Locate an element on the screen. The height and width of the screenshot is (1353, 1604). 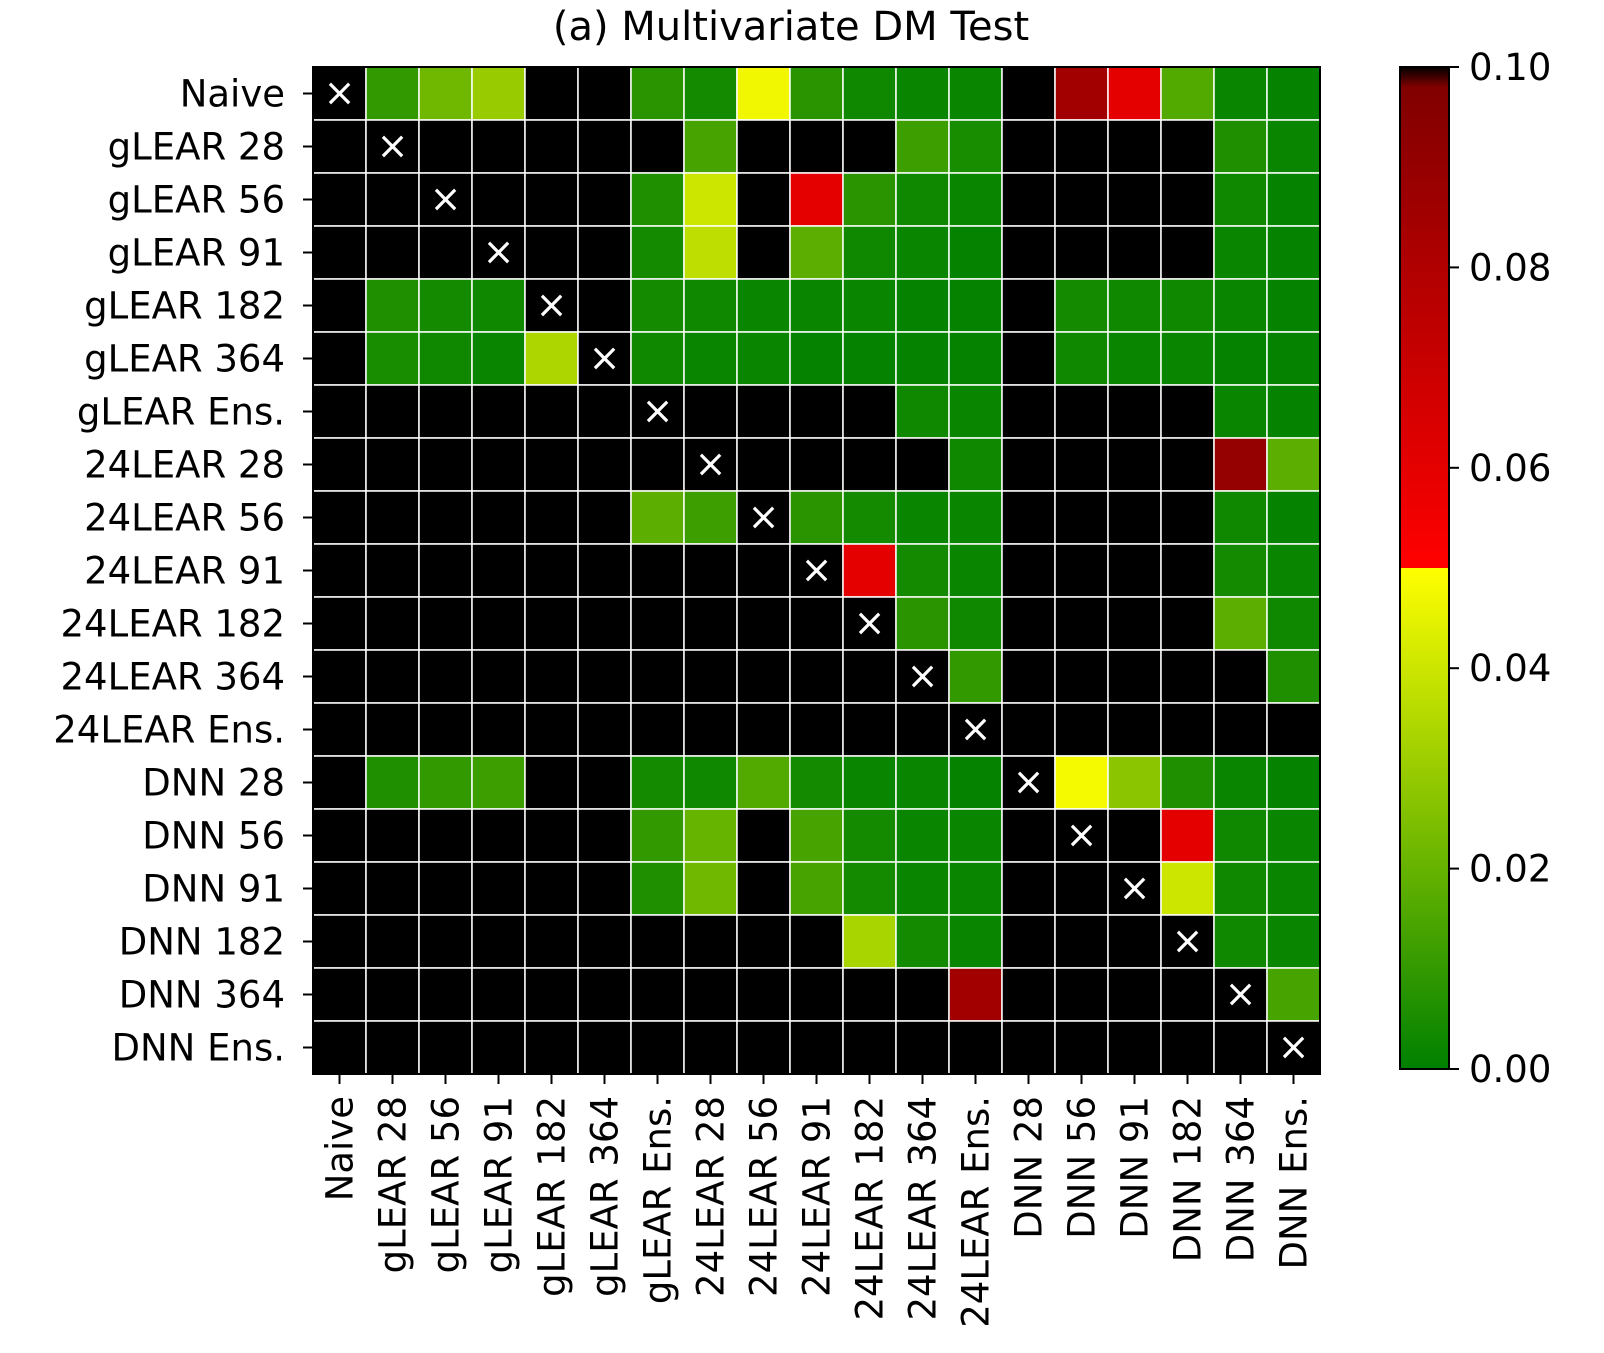
y-tick-label: 24LEAR Ens. is located at coordinates (169, 730).